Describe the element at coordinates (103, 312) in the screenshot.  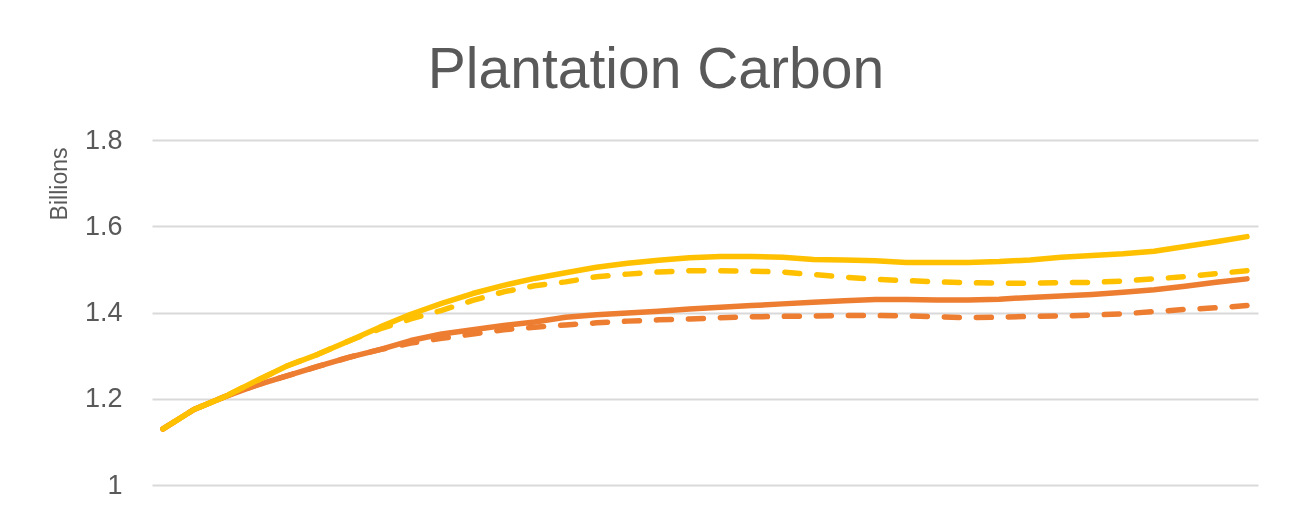
I see `y-tick-label: 1.4` at that location.